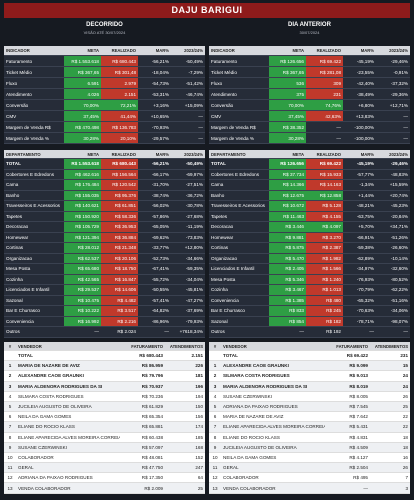  Describe the element at coordinates (309, 478) in the screenshot. I see `table-row: 12 COLABORADOR R$ 495 7` at that location.